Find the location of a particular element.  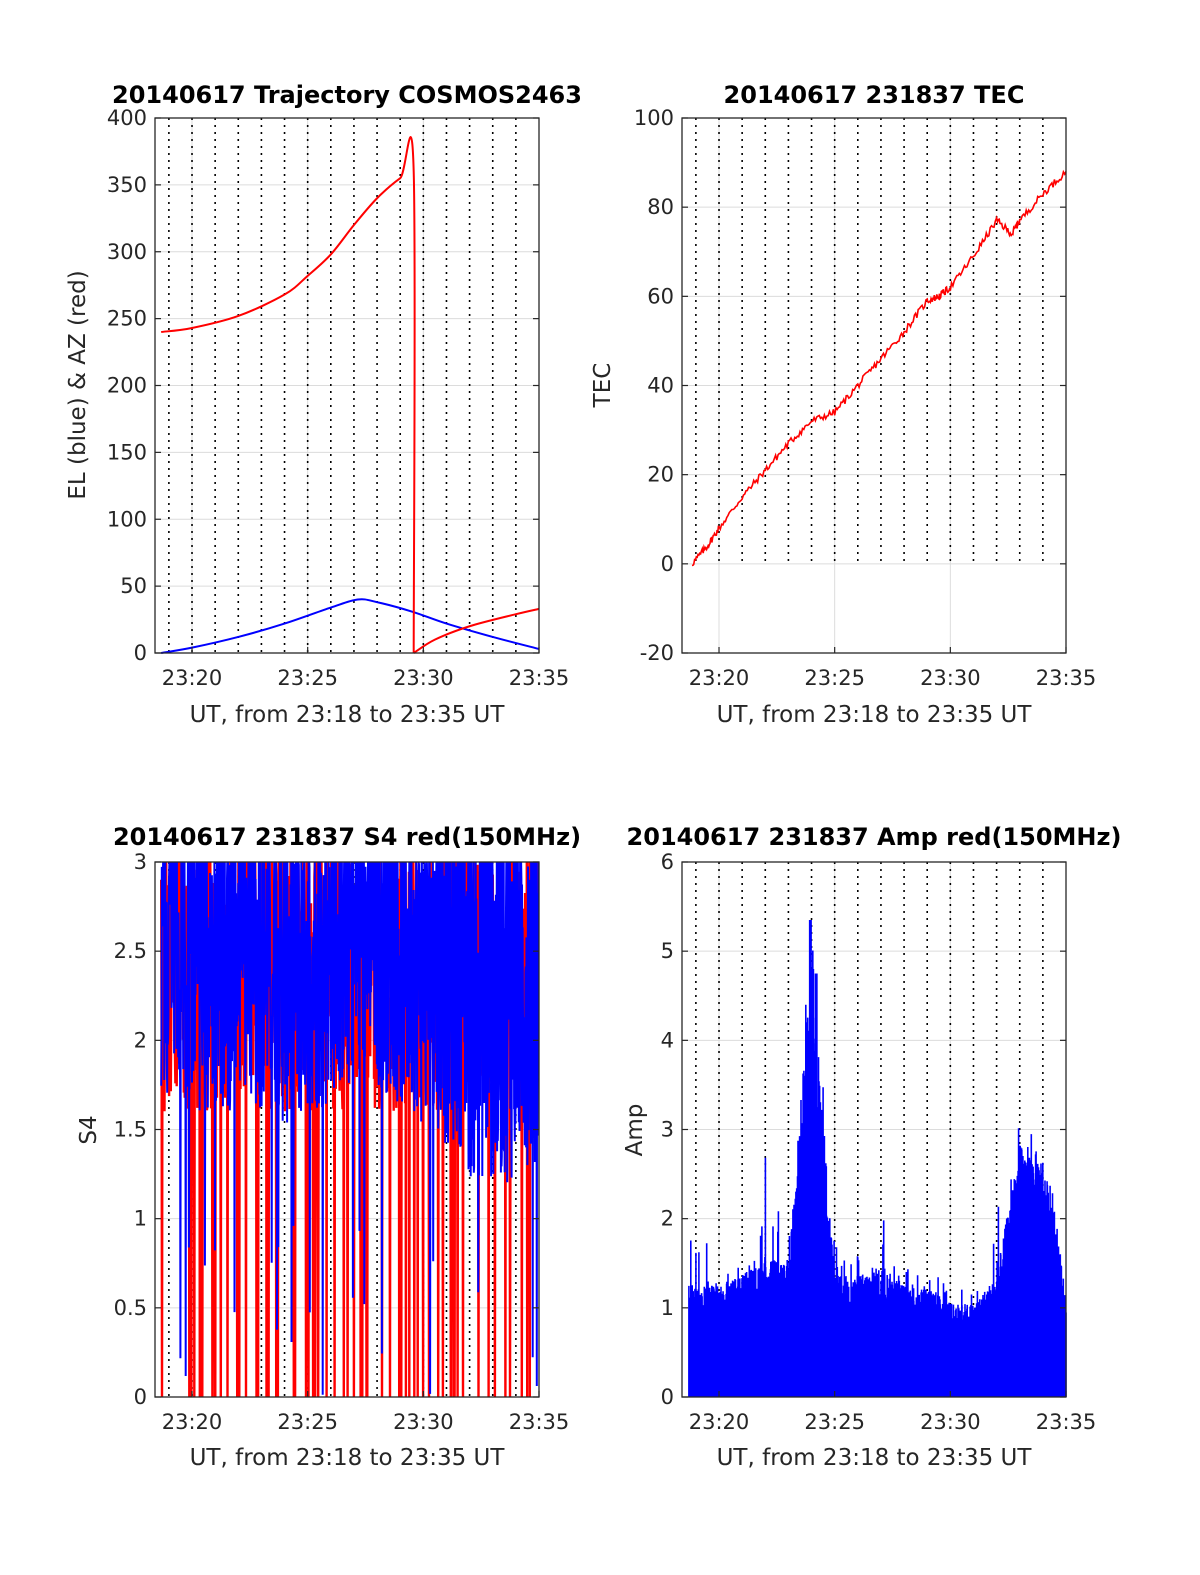

y-tick-label: 80 is located at coordinates (660, 207).